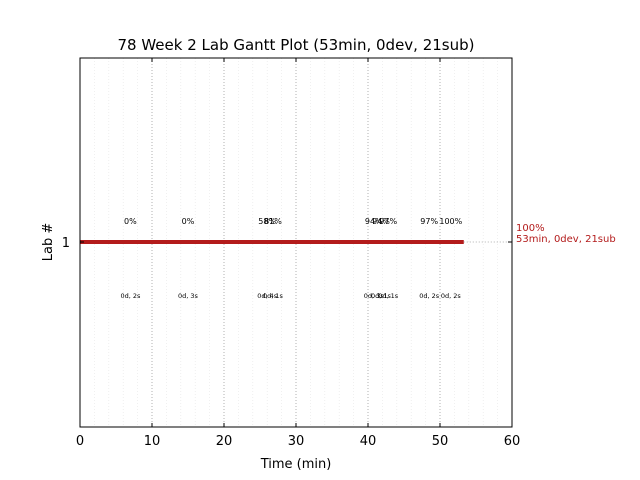  What do you see at coordinates (224, 441) in the screenshot?
I see `x-tick-label: 20` at bounding box center [224, 441].